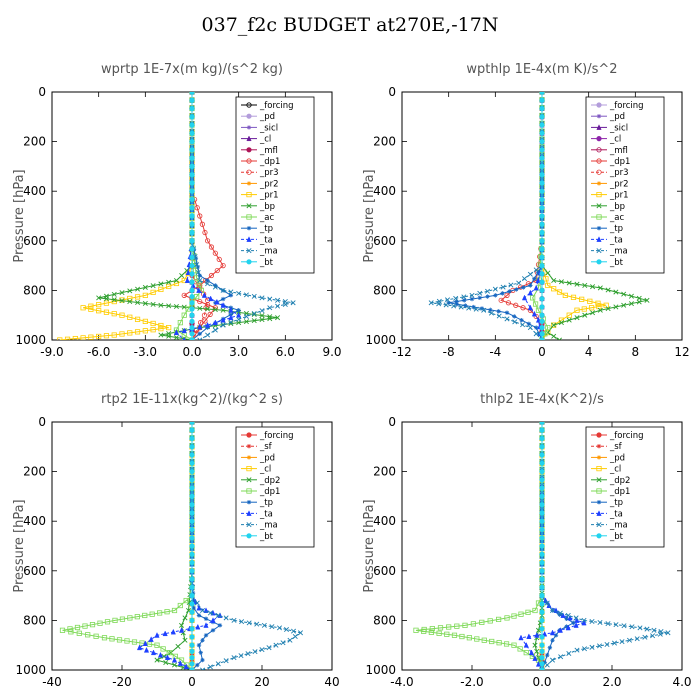  I want to click on series-ta, so click(179, 546).